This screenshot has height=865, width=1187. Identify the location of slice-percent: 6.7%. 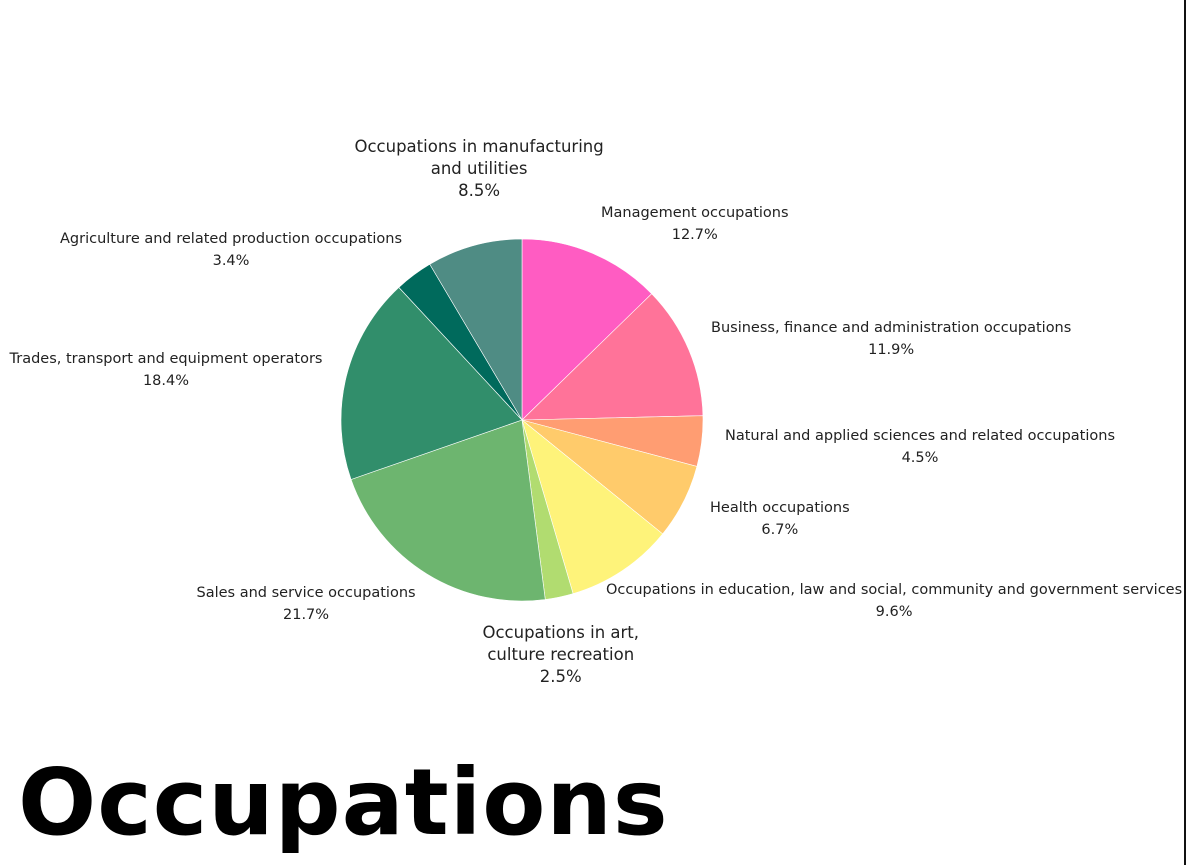
(780, 530).